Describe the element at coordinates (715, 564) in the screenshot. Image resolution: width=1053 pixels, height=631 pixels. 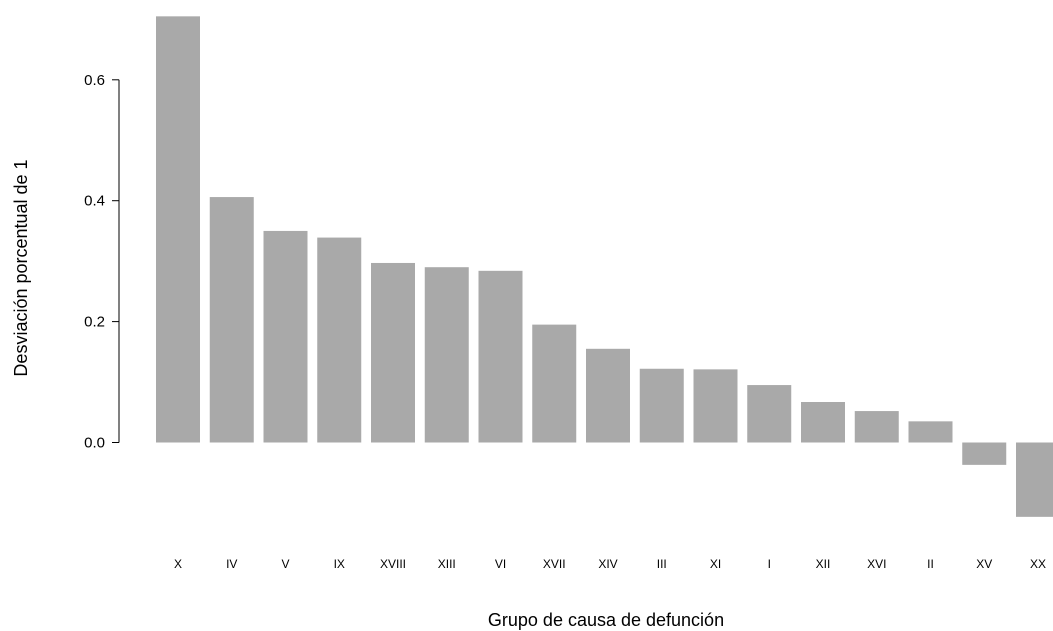
I see `x-tick-label: XI` at that location.